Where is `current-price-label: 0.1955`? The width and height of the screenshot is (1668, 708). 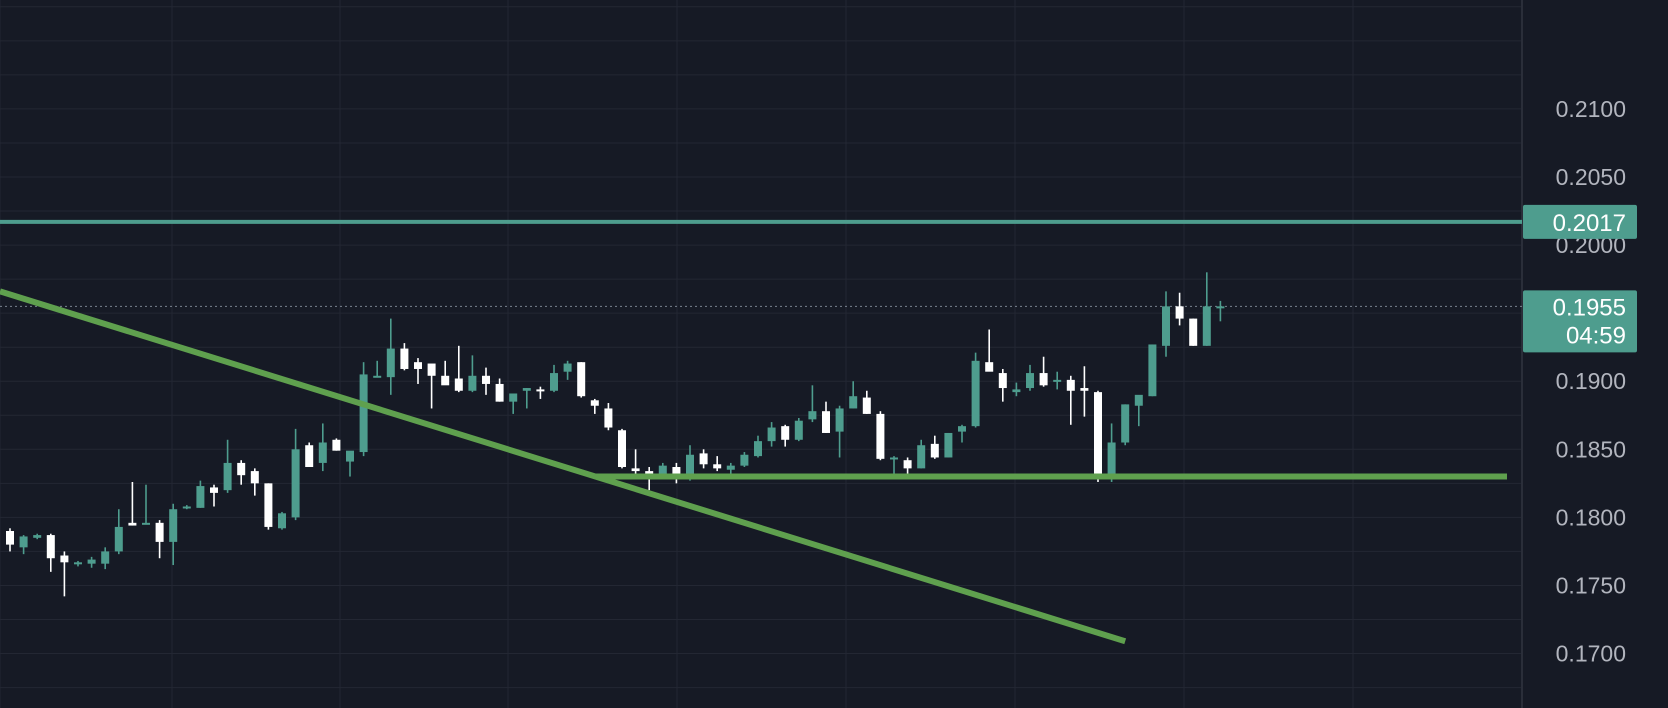
current-price-label: 0.1955 is located at coordinates (1589, 307).